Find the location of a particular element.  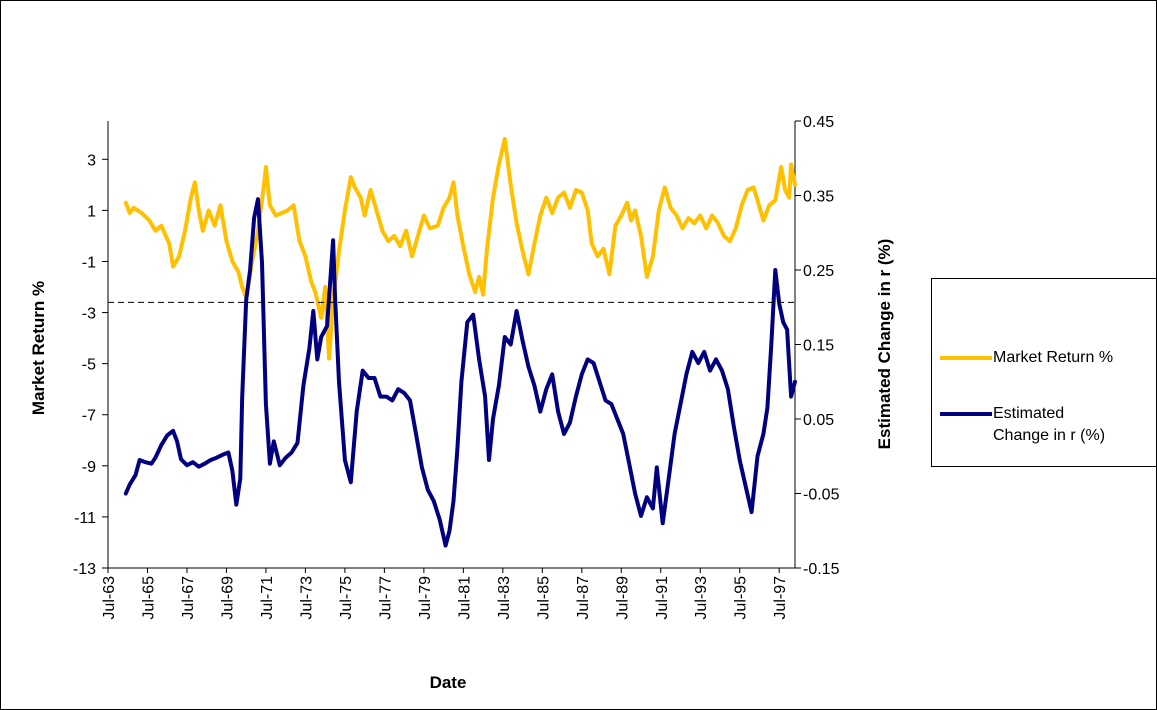

x-tick-label: Jul-91 is located at coordinates (662, 598).